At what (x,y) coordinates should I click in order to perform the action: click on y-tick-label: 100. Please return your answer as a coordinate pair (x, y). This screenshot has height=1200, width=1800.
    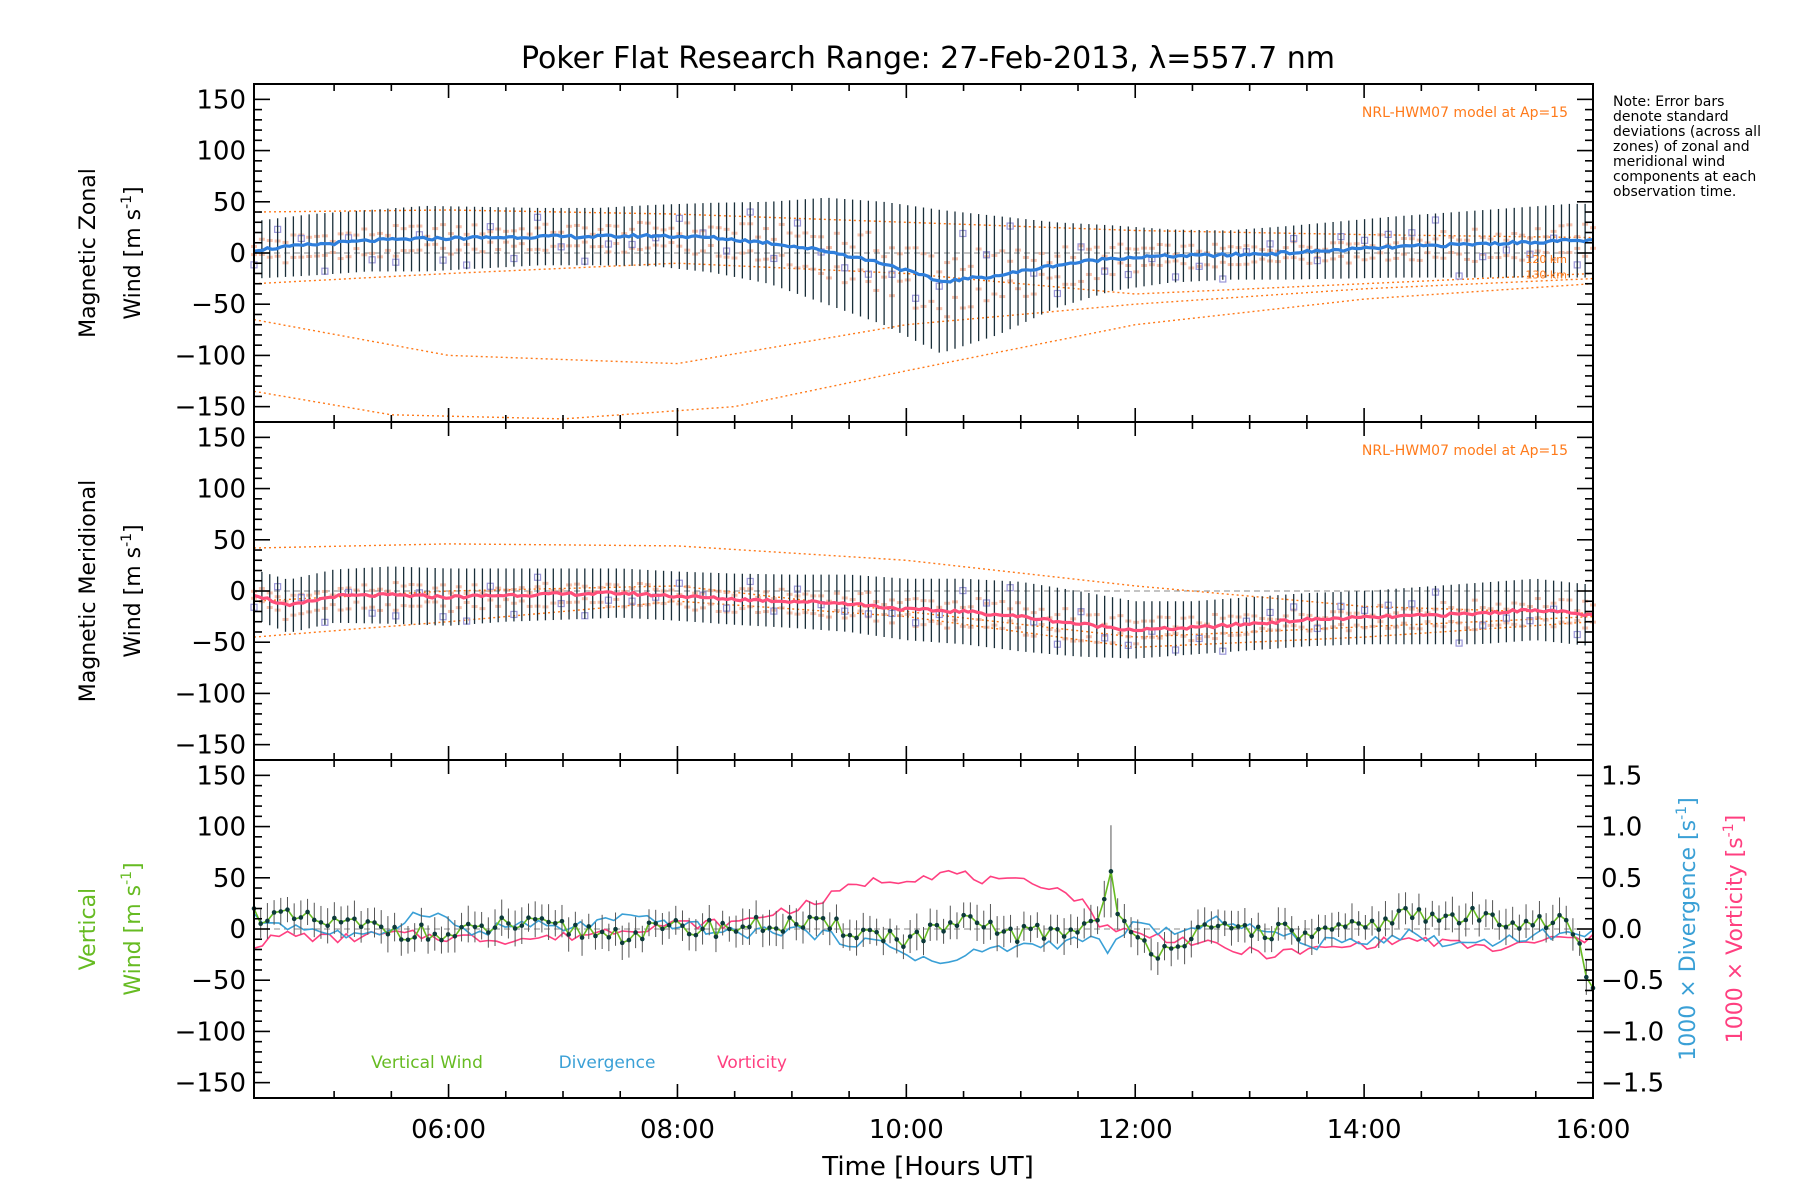
    Looking at the image, I should click on (221, 828).